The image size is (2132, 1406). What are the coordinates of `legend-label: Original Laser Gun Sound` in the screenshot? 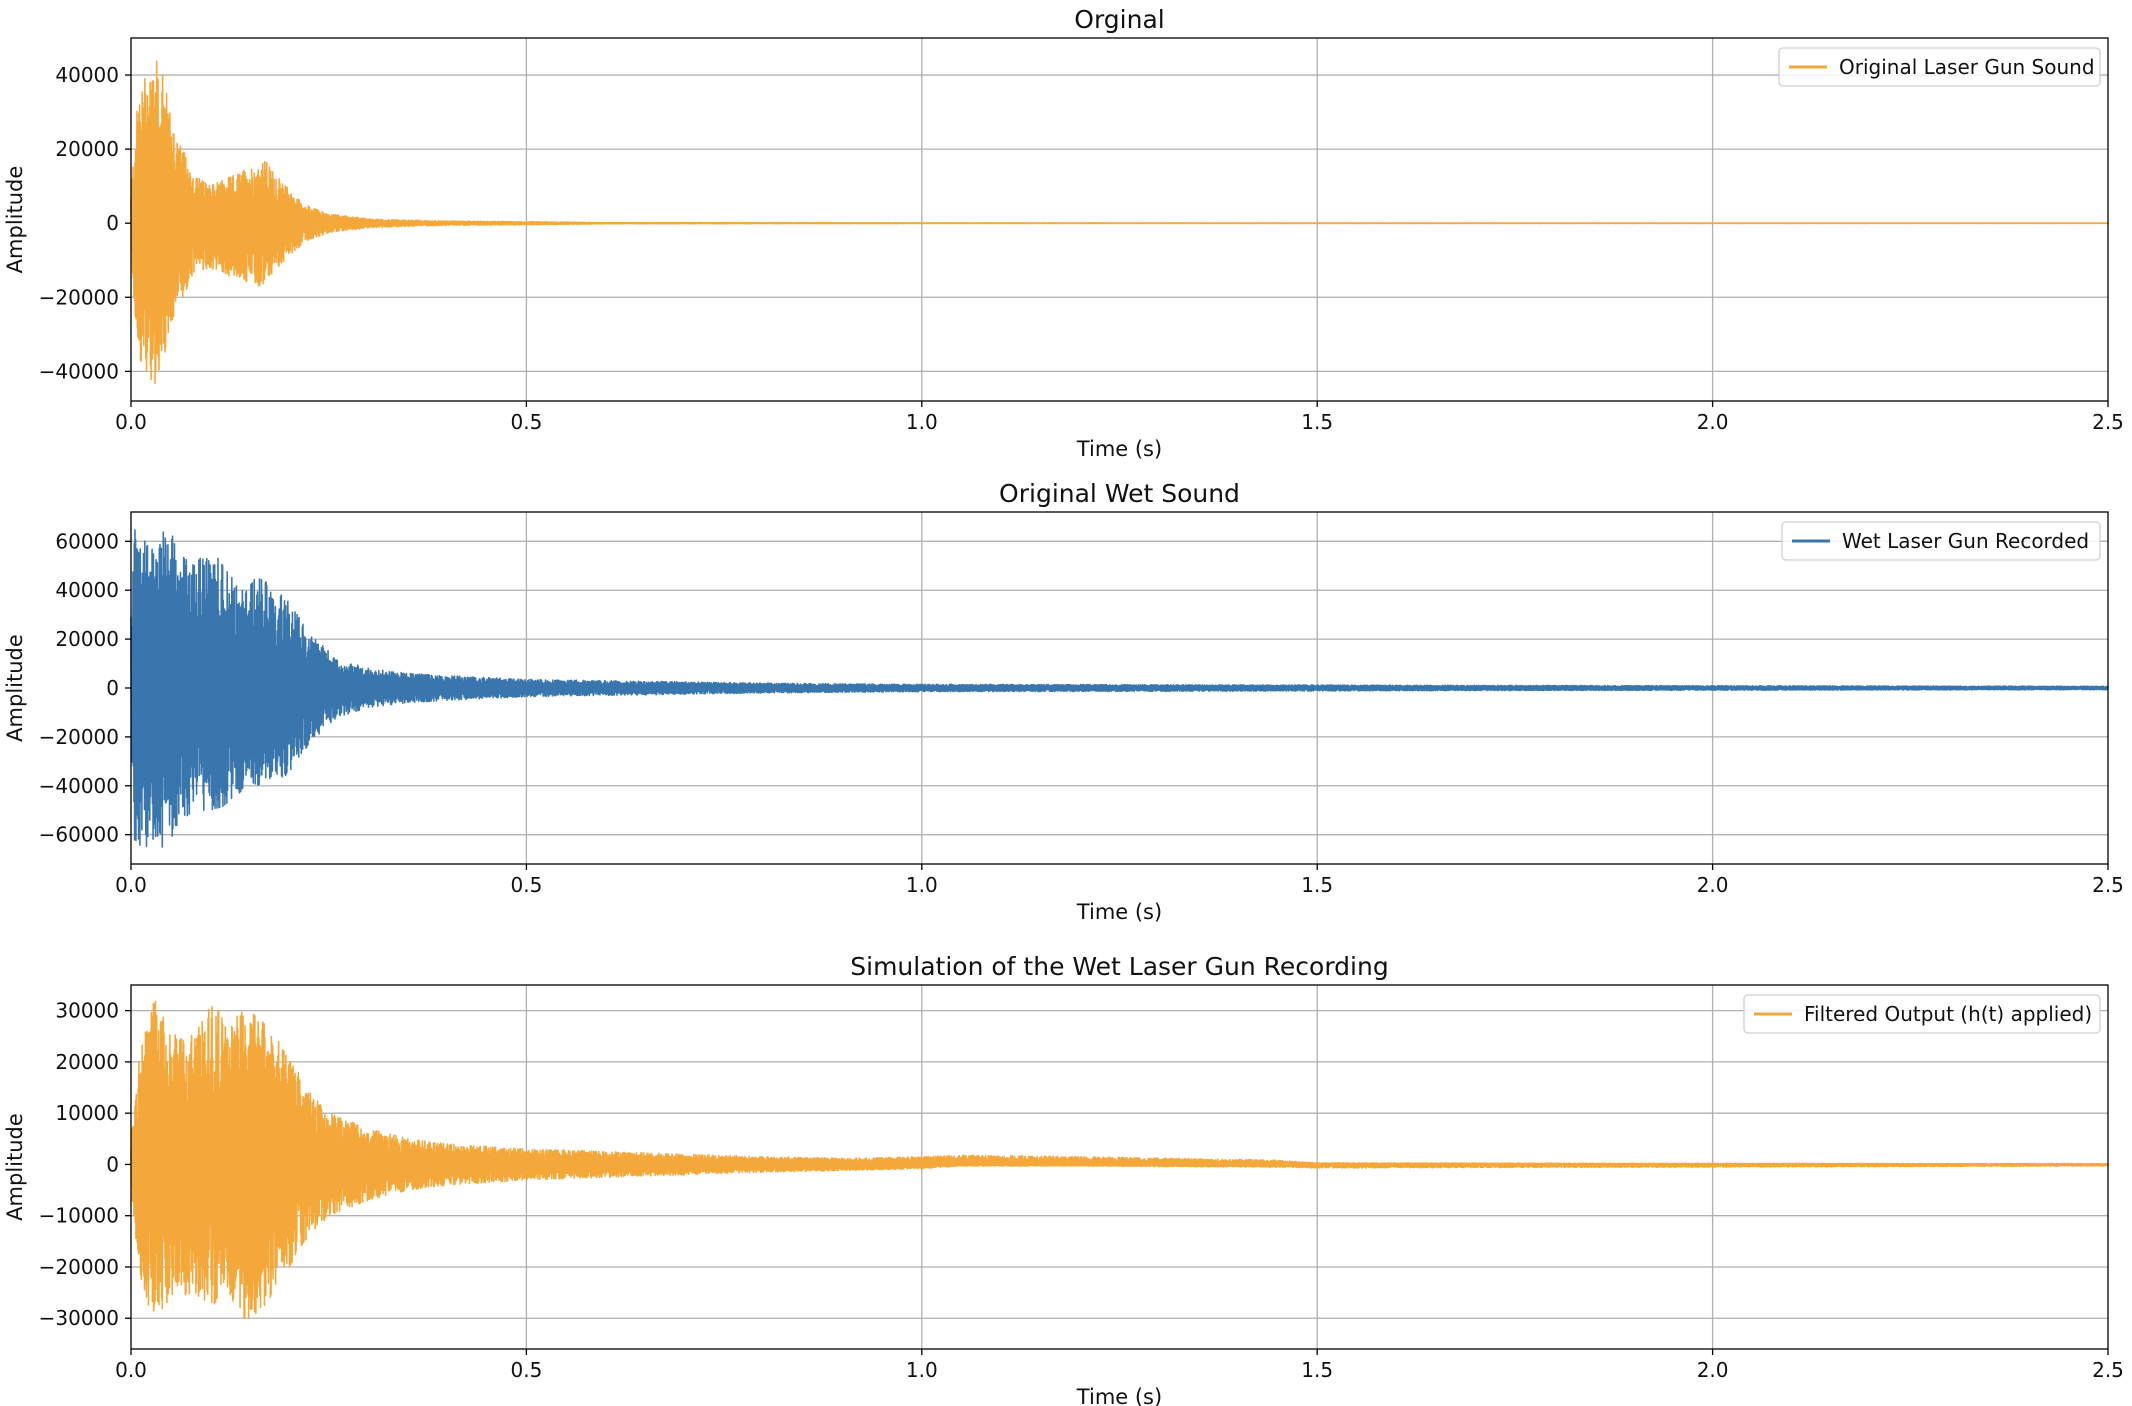 It's located at (1967, 67).